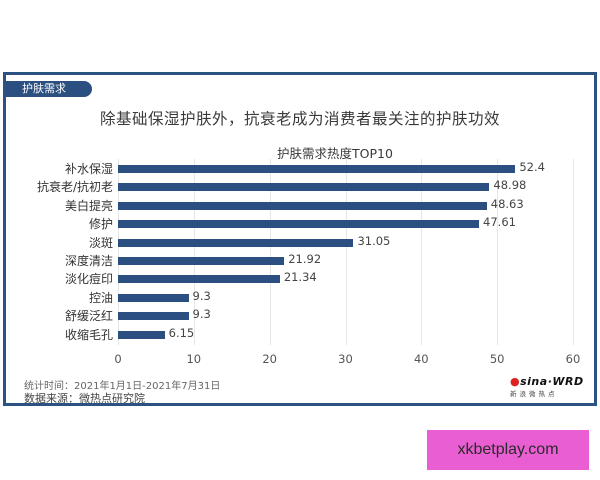 The width and height of the screenshot is (600, 480). Describe the element at coordinates (100, 243) in the screenshot. I see `category-label: 淡斑` at that location.